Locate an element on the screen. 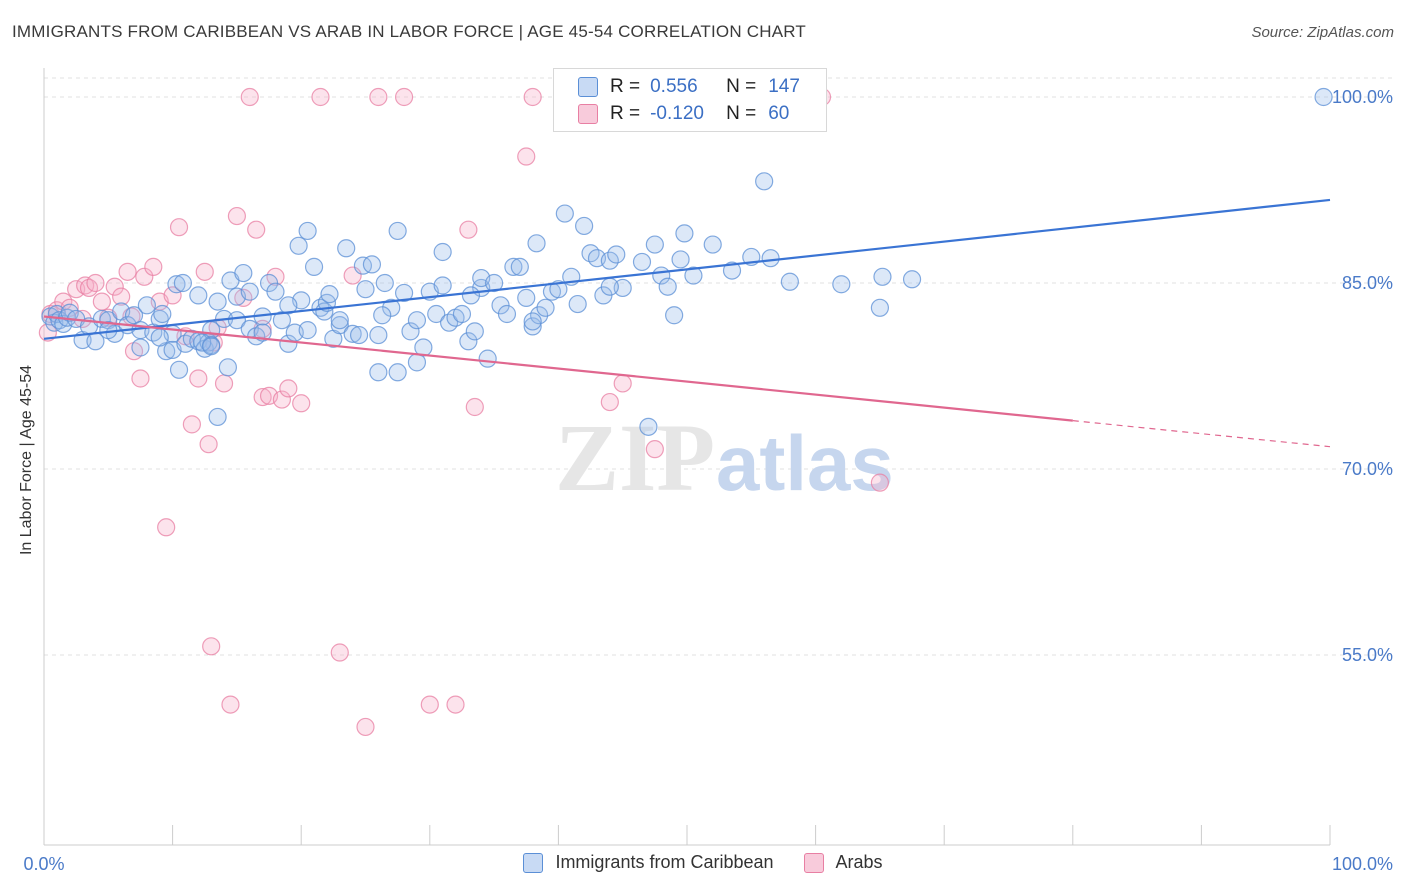 This screenshot has height=892, width=1406. legend-item-caribbean: Immigrants from Caribbean is located at coordinates (648, 862).